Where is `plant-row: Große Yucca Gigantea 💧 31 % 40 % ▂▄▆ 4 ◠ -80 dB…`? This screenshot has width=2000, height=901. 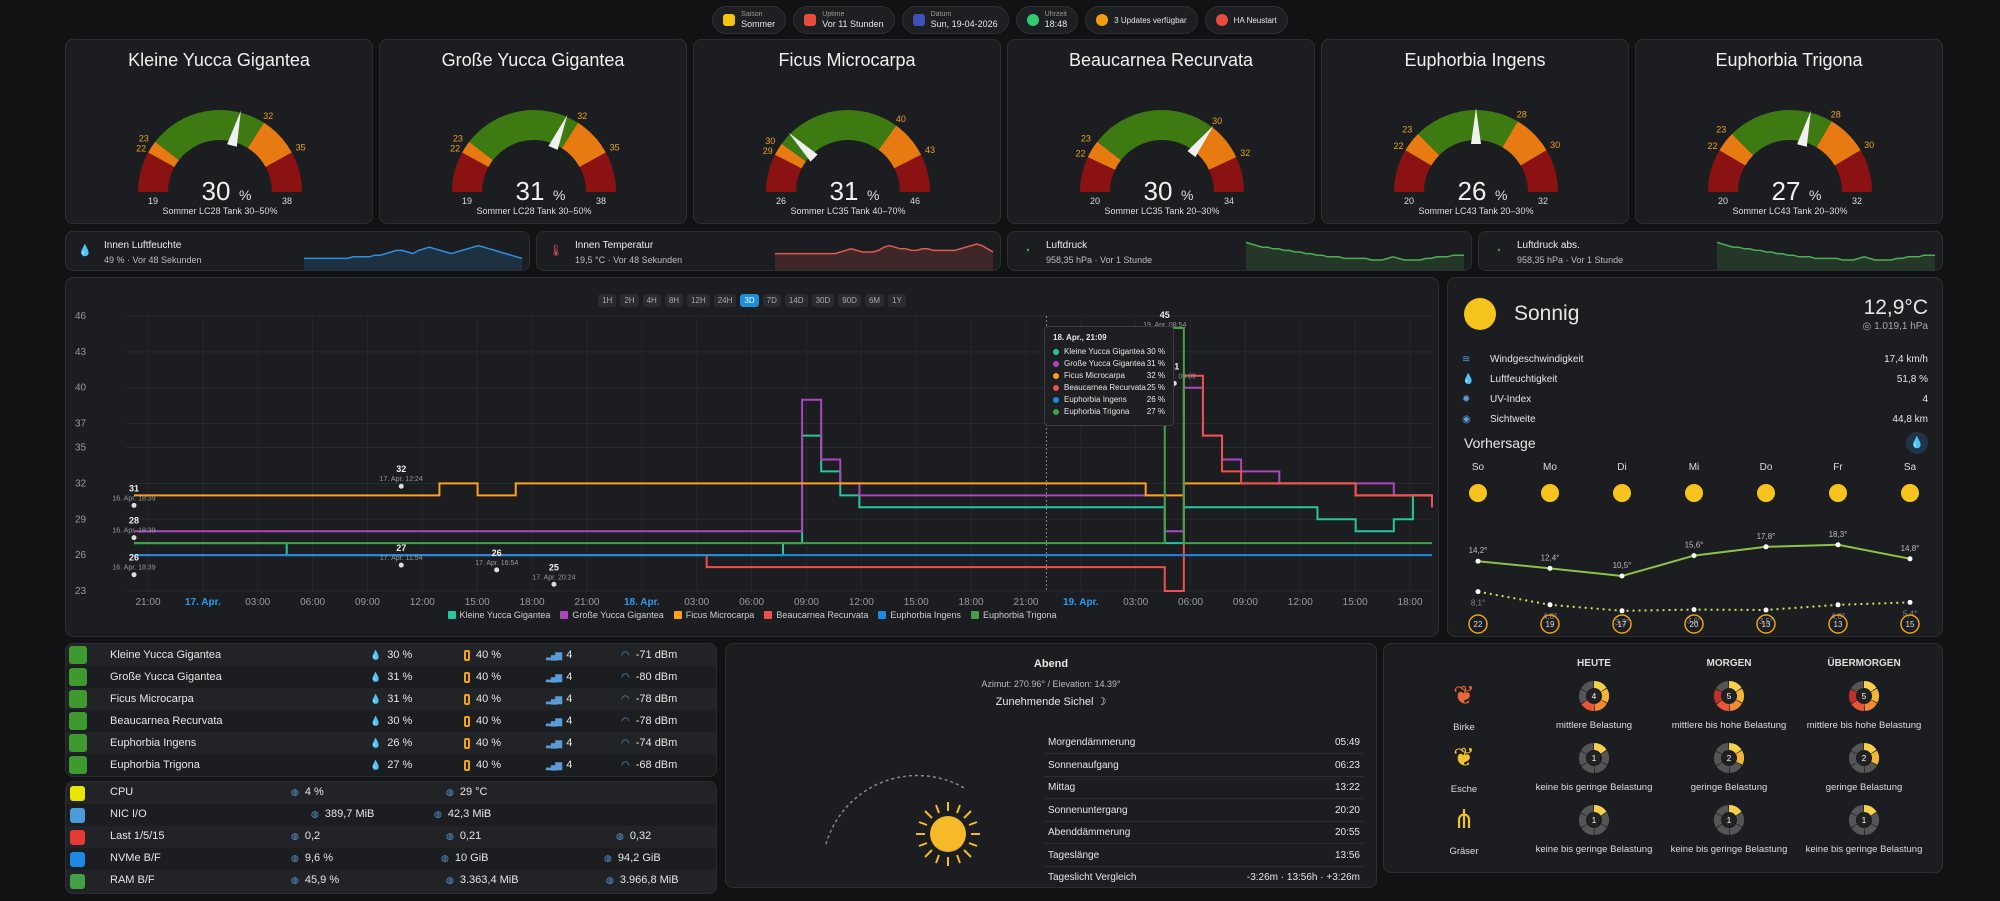
plant-row: Große Yucca Gigantea 💧 31 % 40 % ▂▄▆ 4 ◠ -80 dB… is located at coordinates (391, 677).